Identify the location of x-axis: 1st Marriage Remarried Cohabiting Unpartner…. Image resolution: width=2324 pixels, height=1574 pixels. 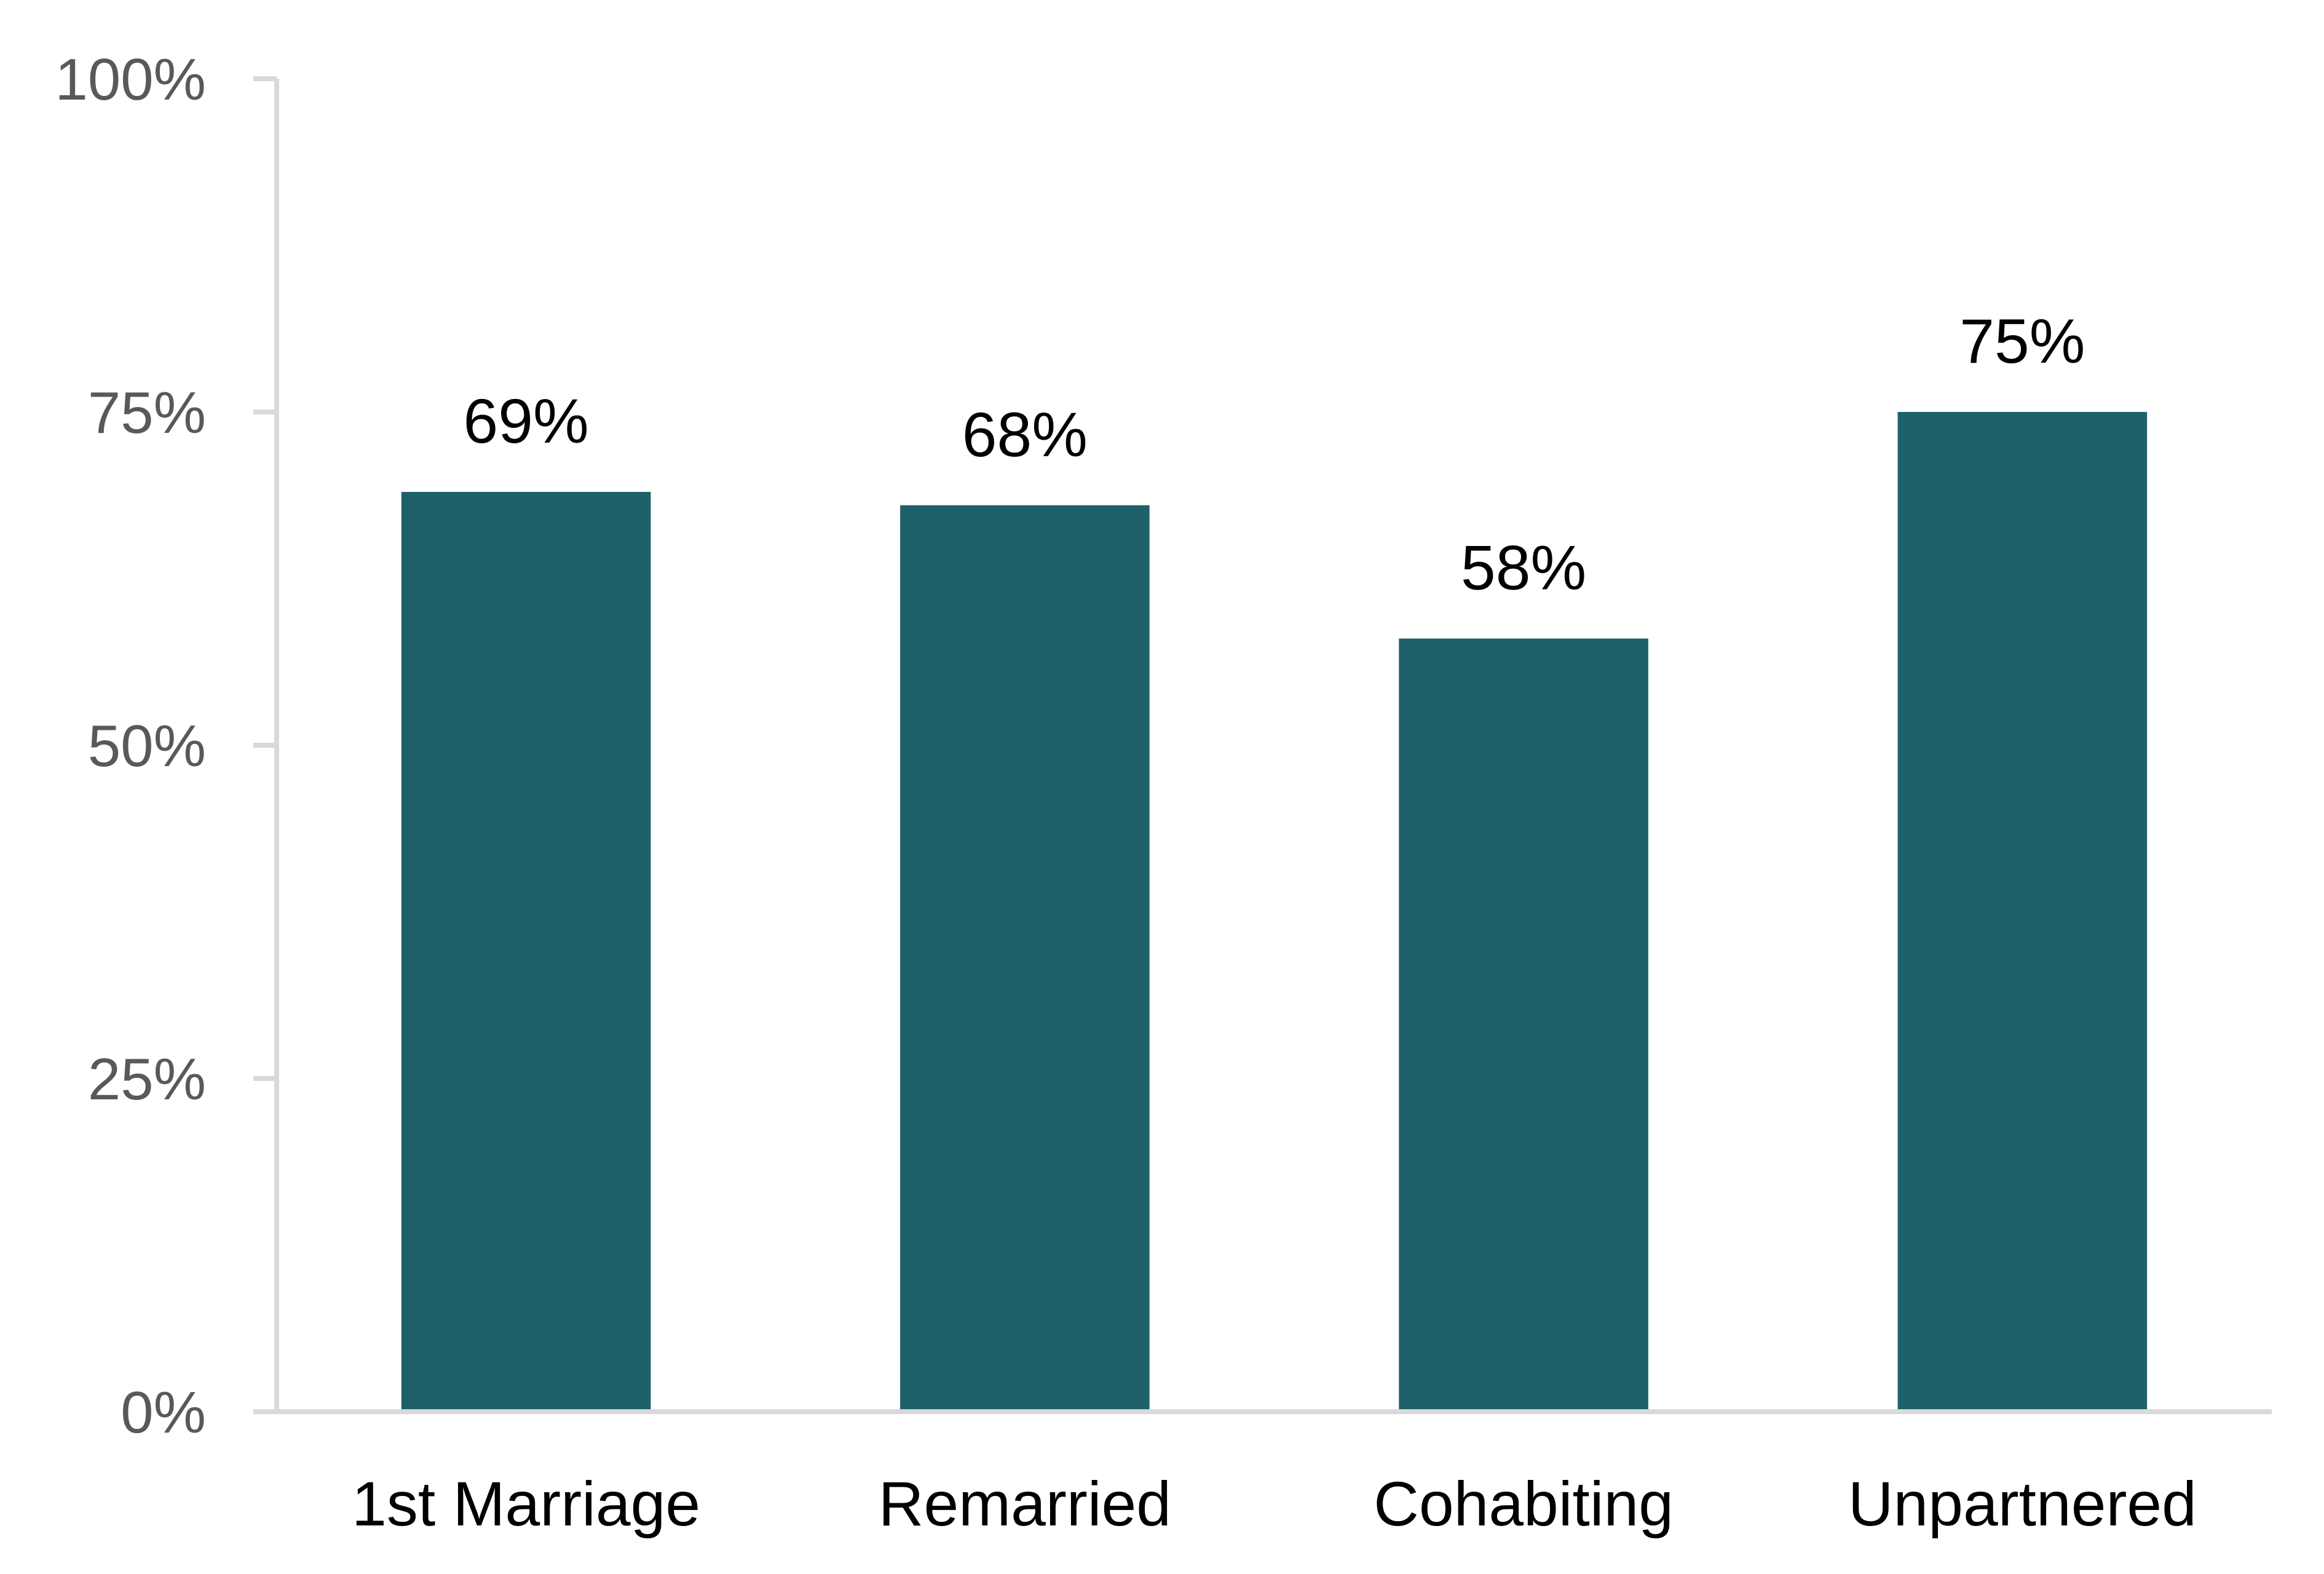
(1262, 1474).